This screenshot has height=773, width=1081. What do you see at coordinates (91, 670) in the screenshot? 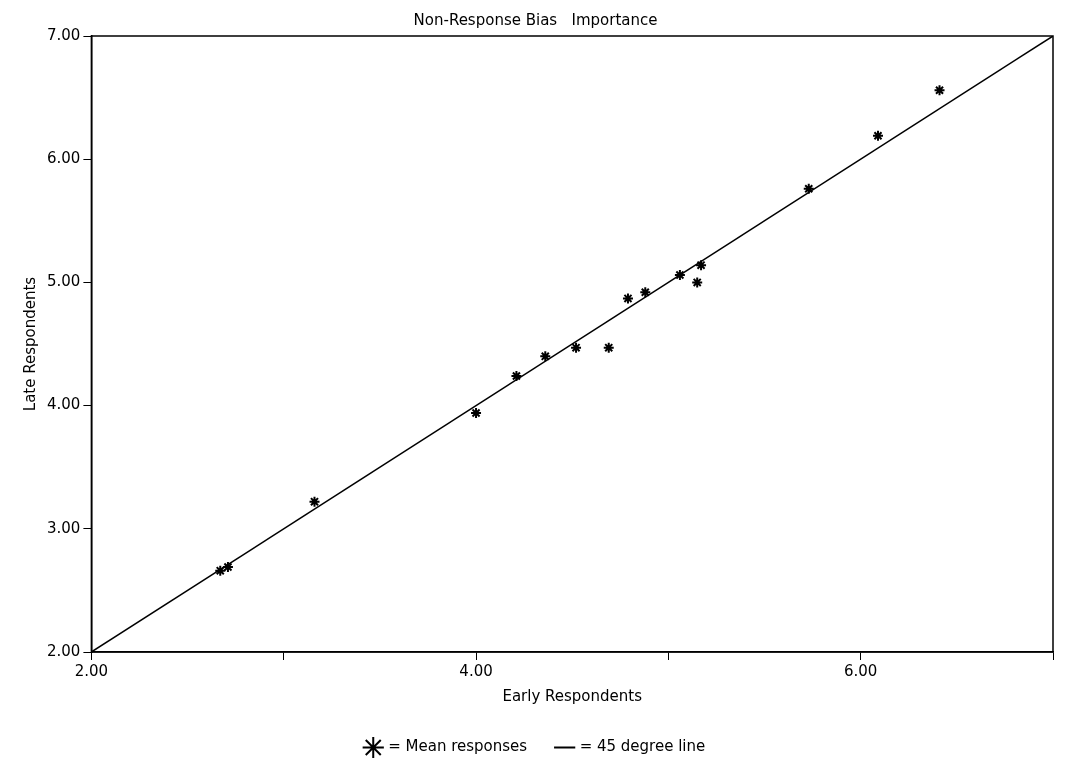
I see `x-tick-label: 2.00` at bounding box center [91, 670].